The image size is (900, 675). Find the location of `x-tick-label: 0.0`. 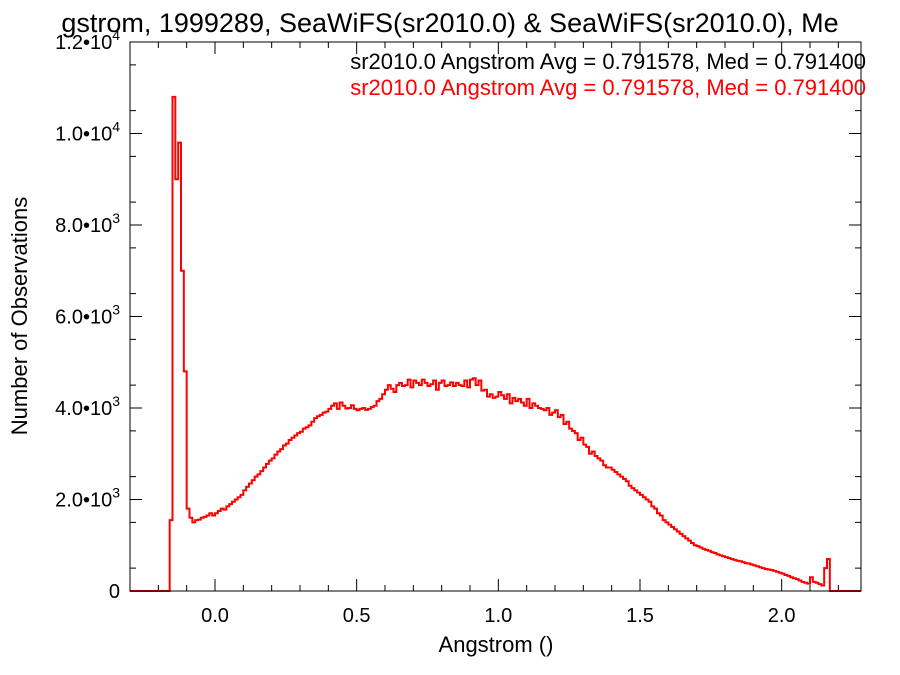

x-tick-label: 0.0 is located at coordinates (215, 616).